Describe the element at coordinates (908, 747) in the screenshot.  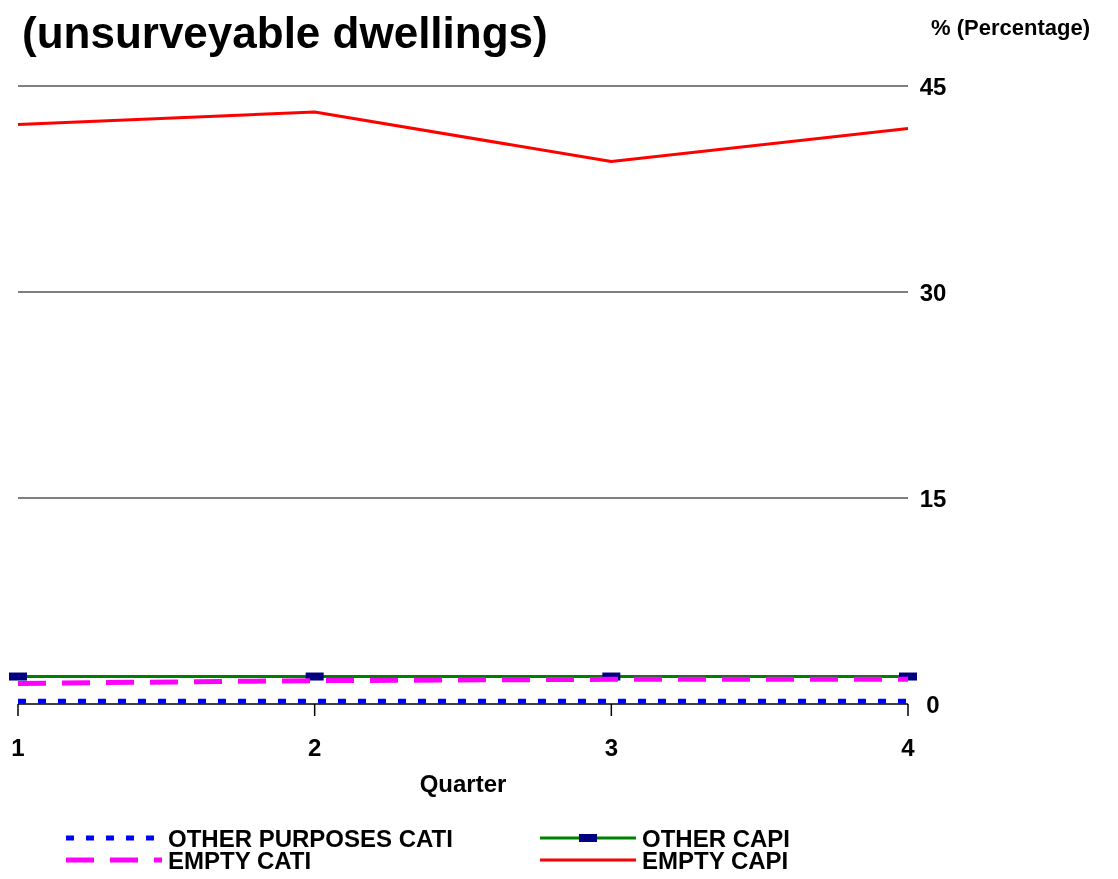
I see `x-tick-label: 4` at that location.